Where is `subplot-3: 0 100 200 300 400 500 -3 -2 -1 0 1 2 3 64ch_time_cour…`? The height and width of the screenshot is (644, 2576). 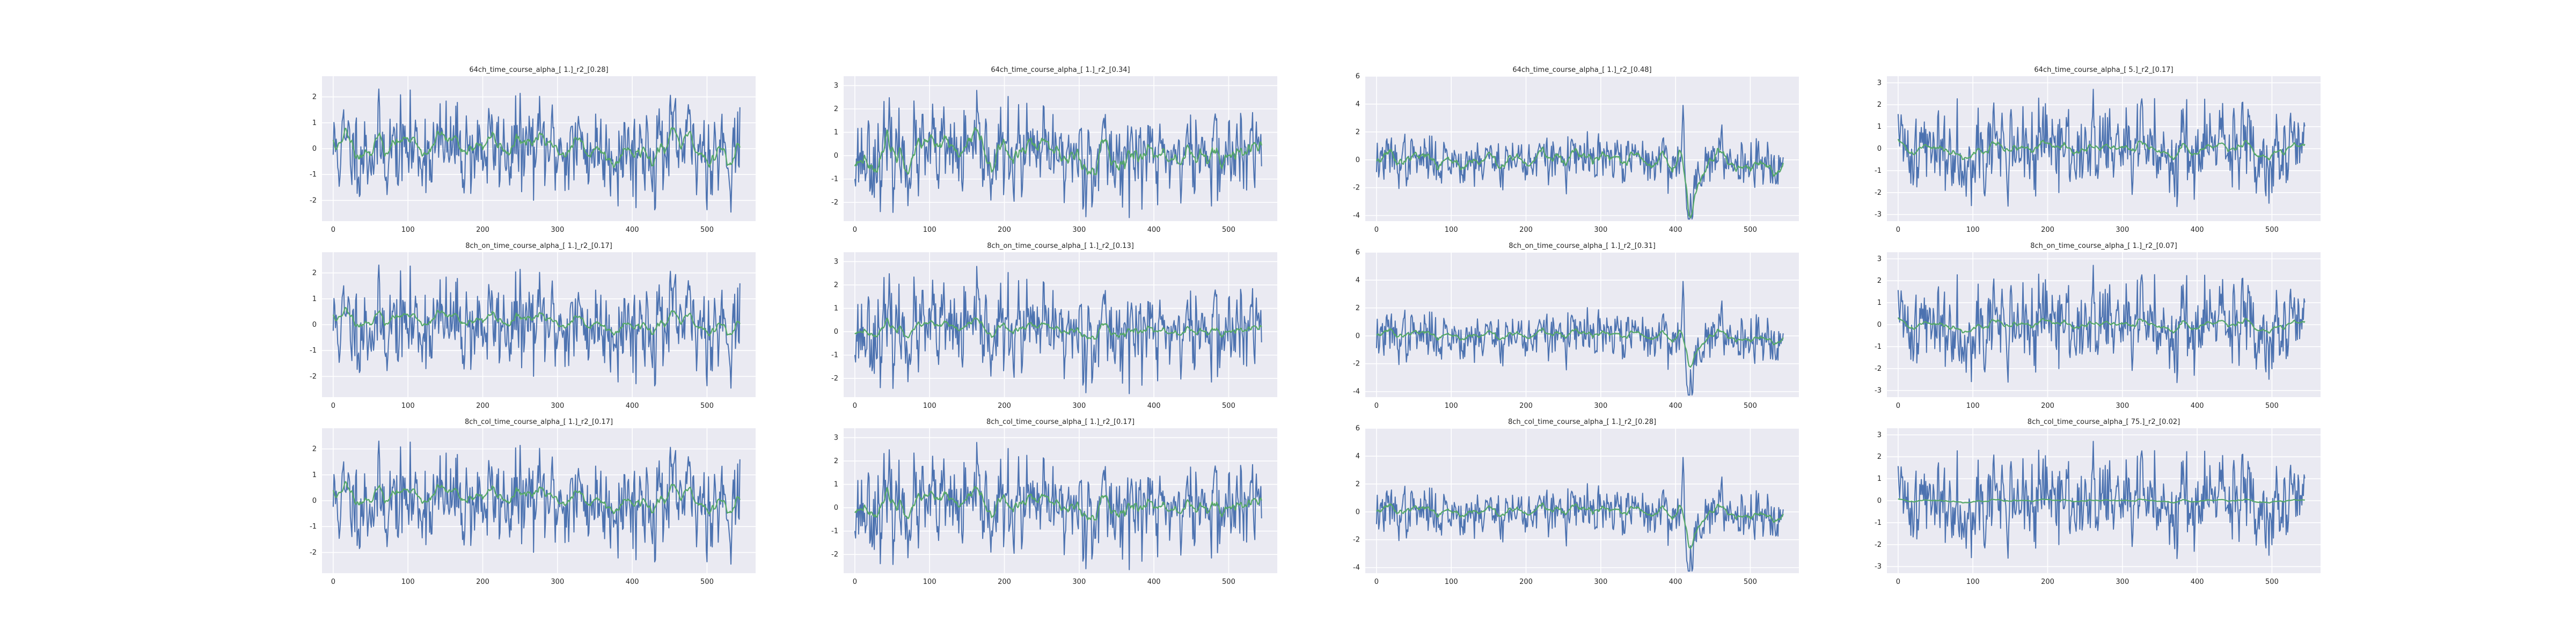
subplot-3: 0 100 200 300 400 500 -3 -2 -1 0 1 2 3 64ch_time_cour… is located at coordinates (2098, 150).